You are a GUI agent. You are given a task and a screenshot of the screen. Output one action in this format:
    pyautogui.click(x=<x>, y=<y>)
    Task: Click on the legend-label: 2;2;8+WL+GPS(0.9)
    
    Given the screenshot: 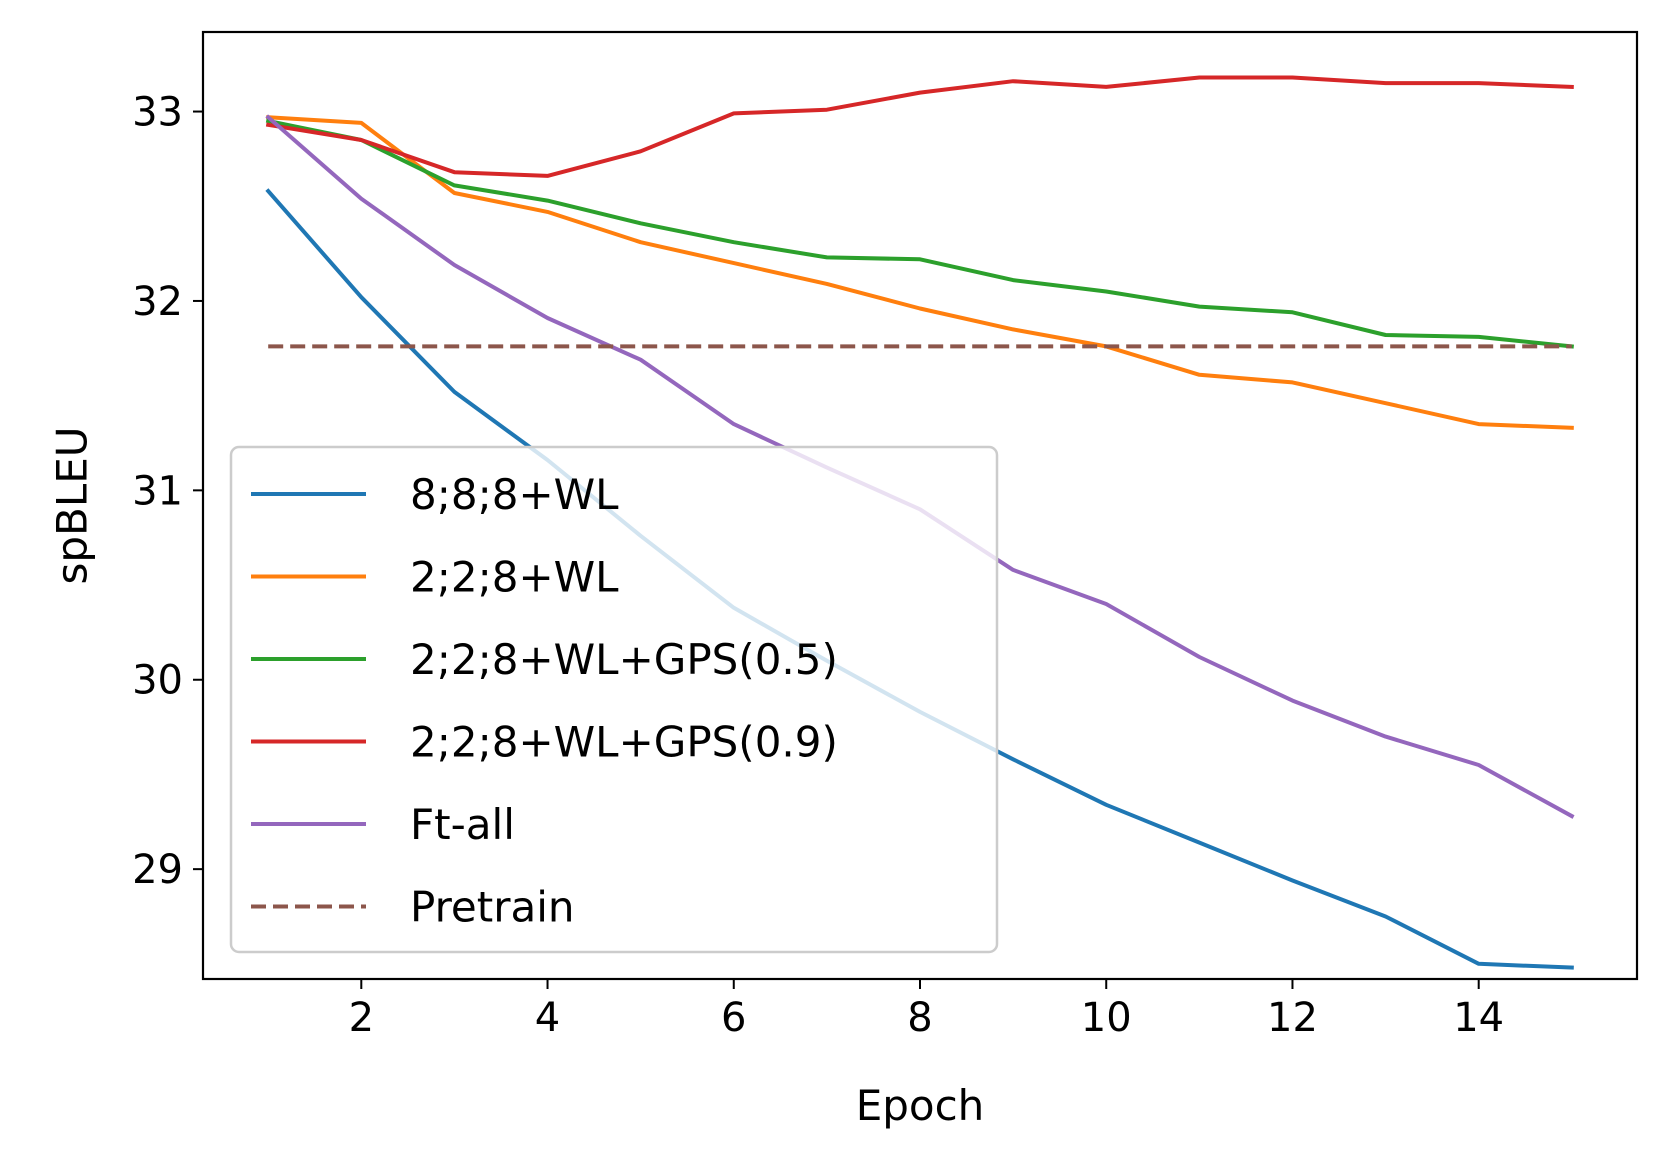 What is the action you would take?
    pyautogui.click(x=624, y=742)
    